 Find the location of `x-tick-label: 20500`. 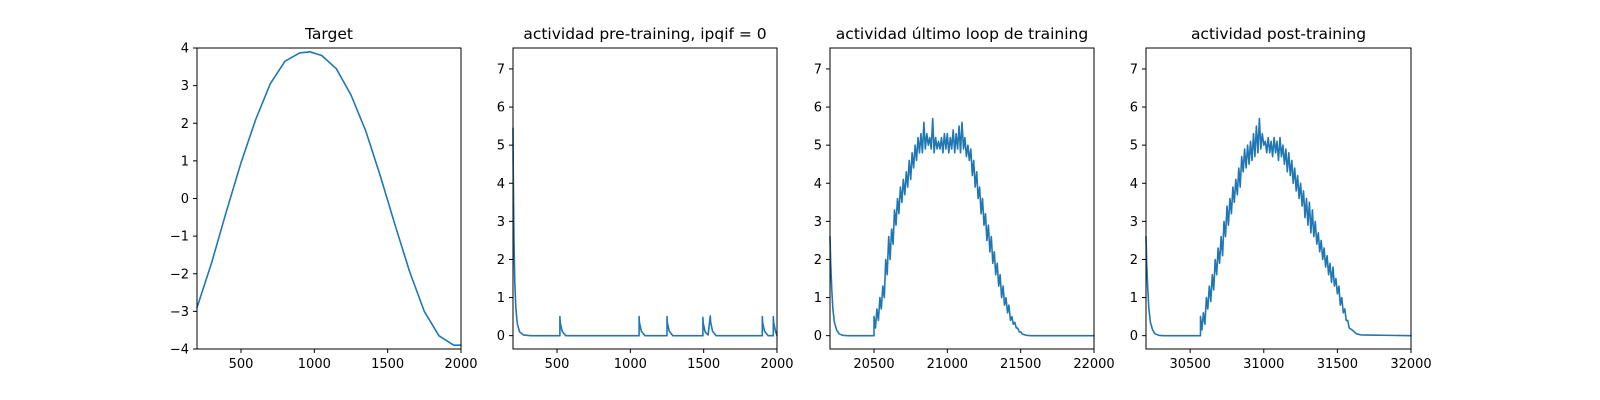

x-tick-label: 20500 is located at coordinates (873, 364).